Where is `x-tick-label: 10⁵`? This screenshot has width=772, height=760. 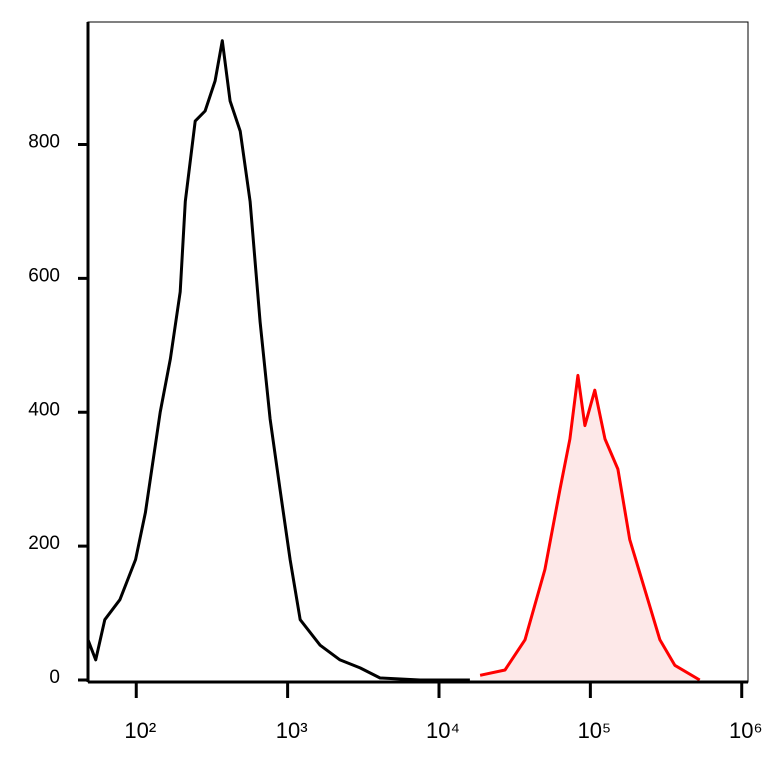
x-tick-label: 10⁵ is located at coordinates (595, 730).